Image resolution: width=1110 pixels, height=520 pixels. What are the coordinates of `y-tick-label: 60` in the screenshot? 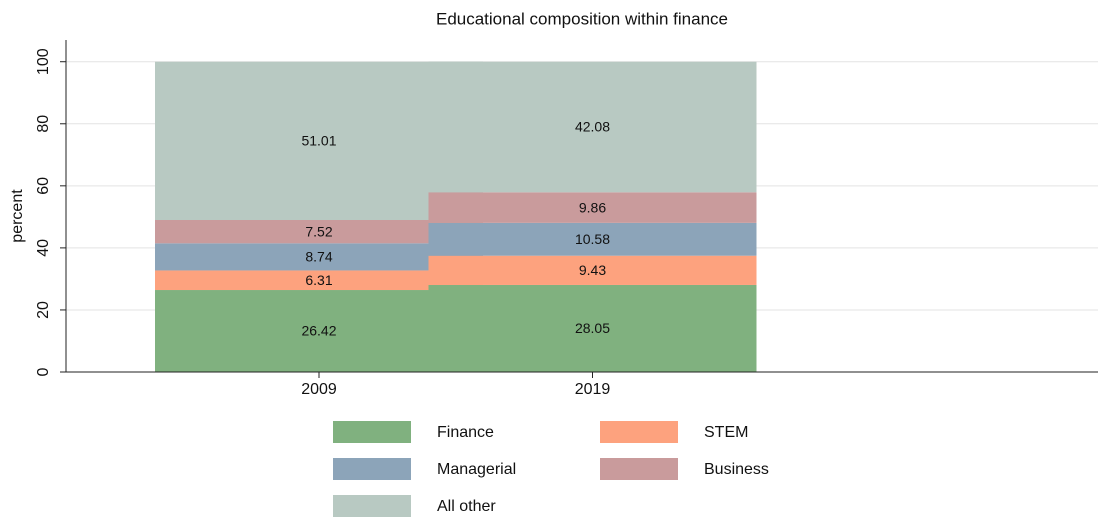 It's located at (43, 186).